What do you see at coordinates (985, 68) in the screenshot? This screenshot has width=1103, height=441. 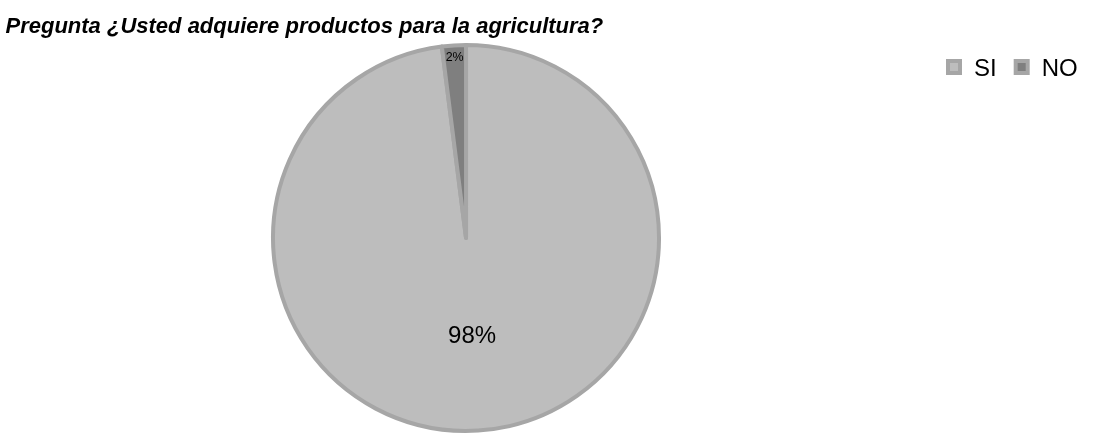 I see `legend-label: SI` at bounding box center [985, 68].